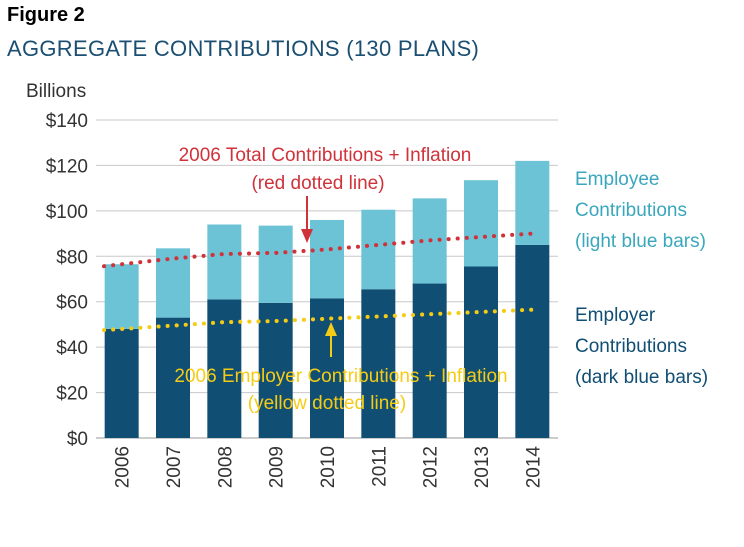 The image size is (744, 547). Describe the element at coordinates (307, 236) in the screenshot. I see `arrow-total-head` at that location.